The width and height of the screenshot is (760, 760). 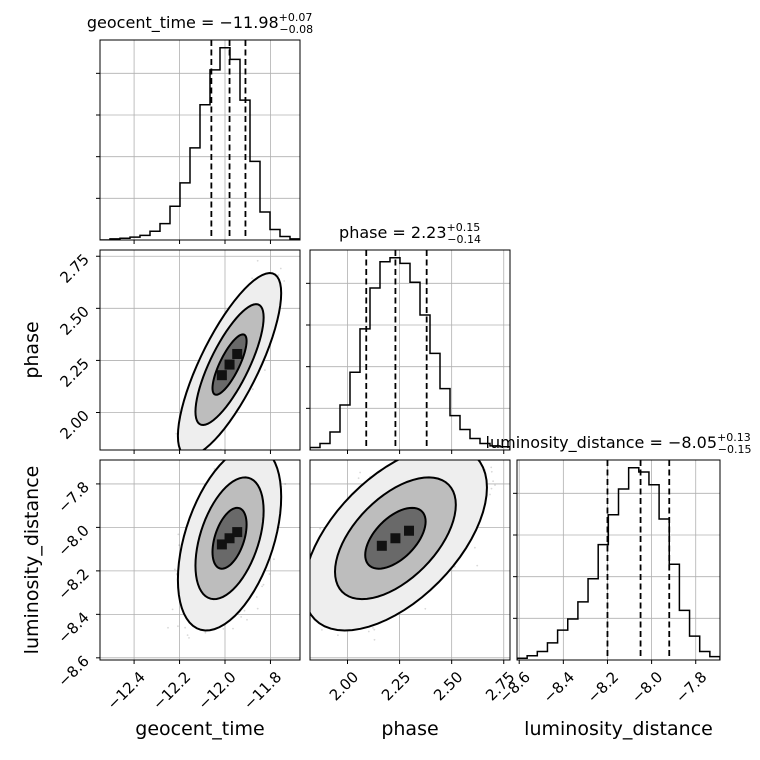 I want to click on x-tick-label: −8.2, so click(x=603, y=687).